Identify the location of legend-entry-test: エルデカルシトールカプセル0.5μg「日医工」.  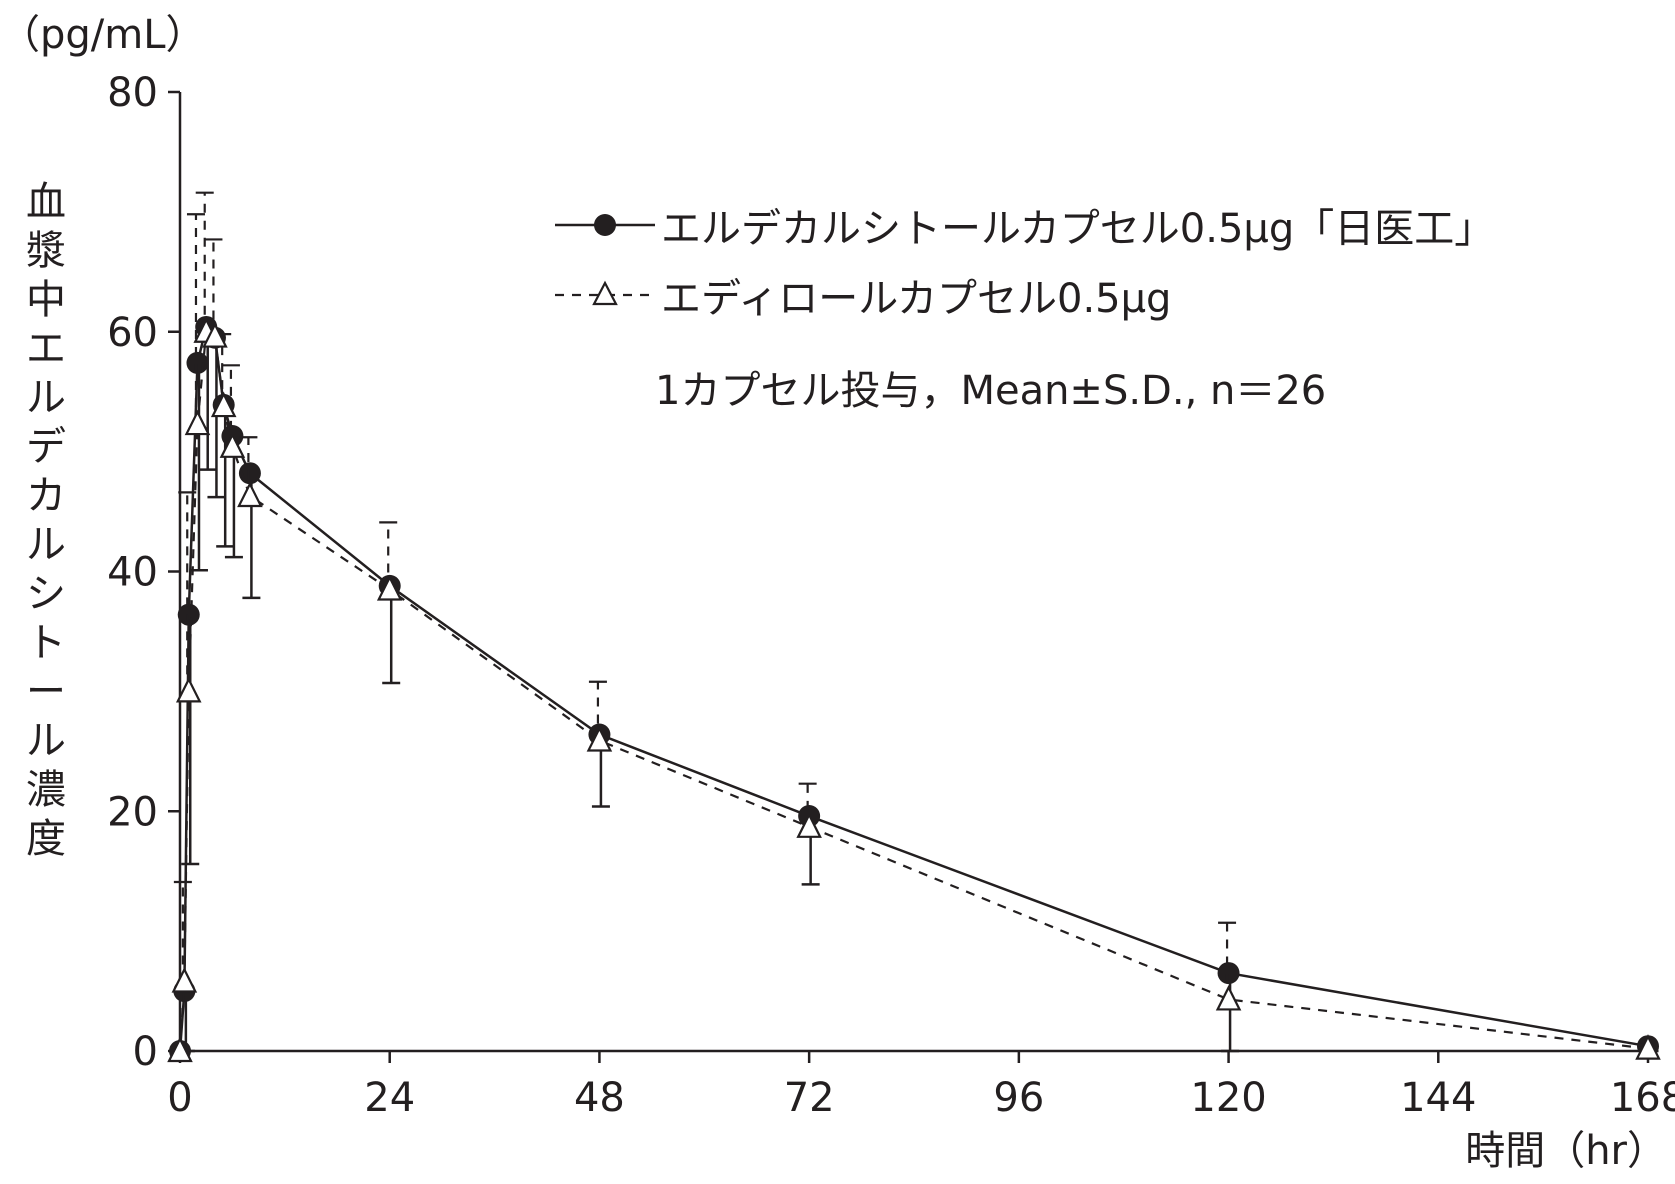
(1024, 225).